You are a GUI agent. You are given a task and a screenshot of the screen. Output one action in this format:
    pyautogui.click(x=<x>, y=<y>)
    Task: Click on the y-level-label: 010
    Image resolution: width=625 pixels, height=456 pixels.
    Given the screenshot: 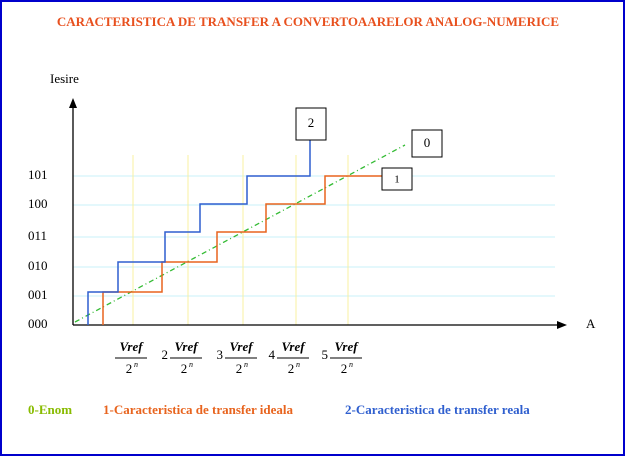 What is the action you would take?
    pyautogui.click(x=38, y=265)
    